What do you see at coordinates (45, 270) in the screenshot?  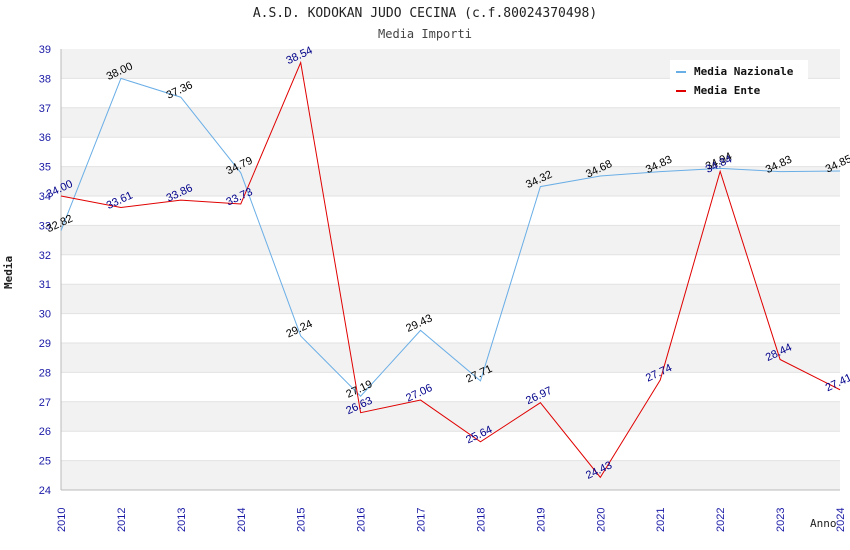 I see `y-tick-labels: 24 25 26 27 28 29 30 31 32 33 34 35 36 37 38 39` at bounding box center [45, 270].